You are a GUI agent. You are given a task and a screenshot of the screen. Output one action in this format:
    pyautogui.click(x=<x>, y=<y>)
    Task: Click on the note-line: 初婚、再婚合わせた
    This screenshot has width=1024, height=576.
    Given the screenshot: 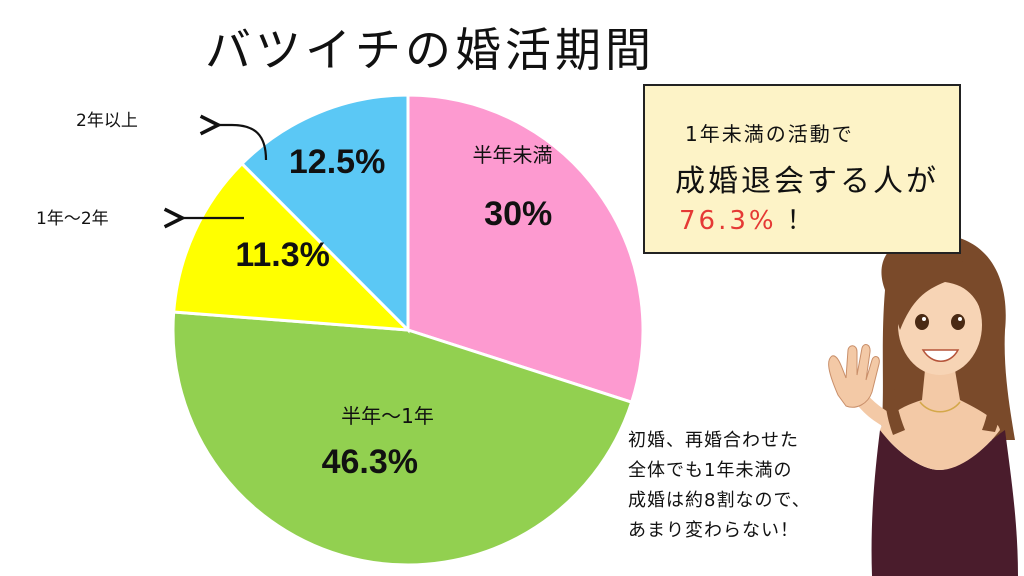 What is the action you would take?
    pyautogui.click(x=713, y=440)
    